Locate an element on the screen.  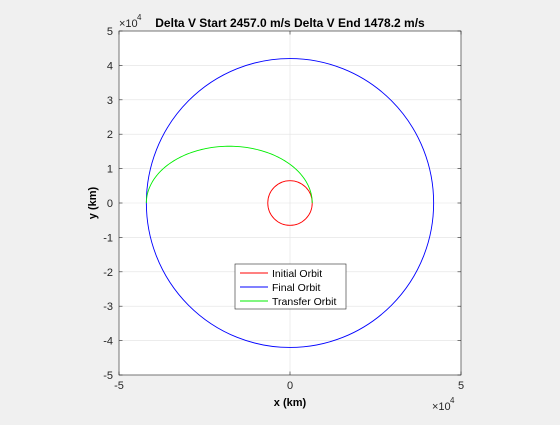
y-tick-label: 2 is located at coordinates (110, 135).